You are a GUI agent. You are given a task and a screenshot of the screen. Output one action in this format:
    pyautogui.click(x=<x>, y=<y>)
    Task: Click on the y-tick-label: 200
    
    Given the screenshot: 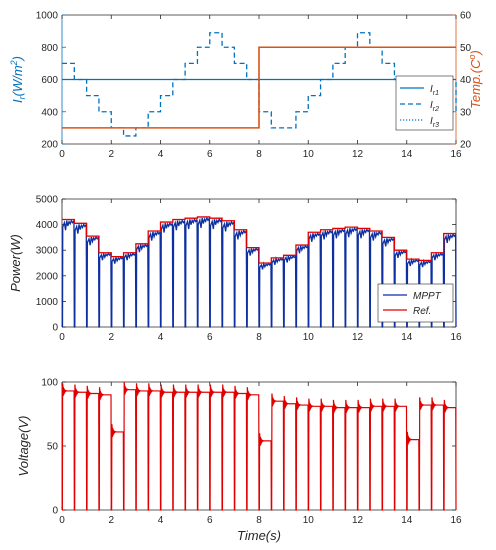 What is the action you would take?
    pyautogui.click(x=49, y=145)
    